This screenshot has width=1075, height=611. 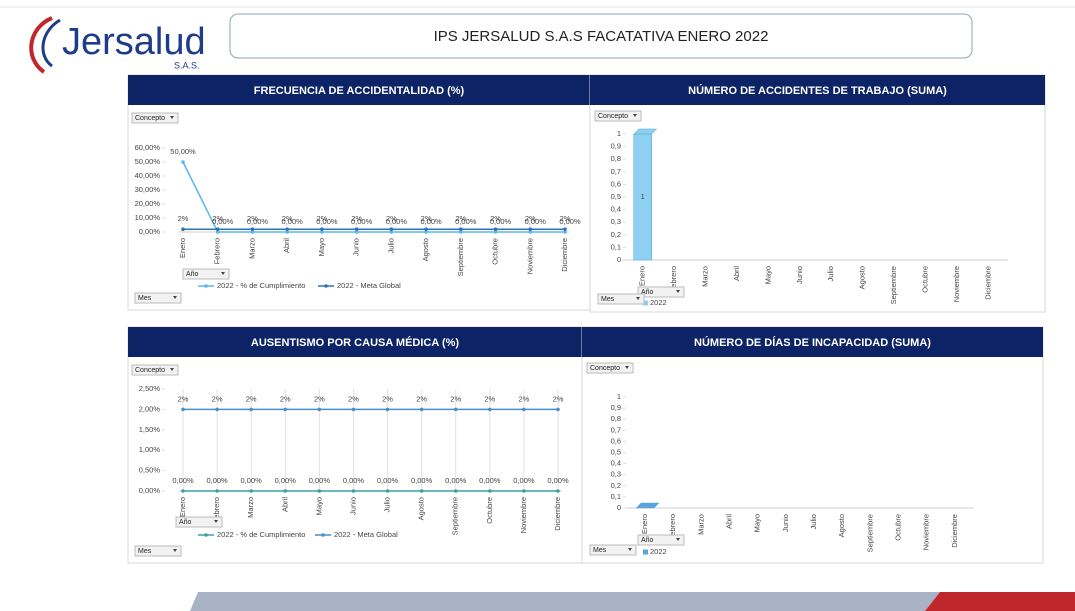 I want to click on filter-label: Concepto, so click(x=150, y=118).